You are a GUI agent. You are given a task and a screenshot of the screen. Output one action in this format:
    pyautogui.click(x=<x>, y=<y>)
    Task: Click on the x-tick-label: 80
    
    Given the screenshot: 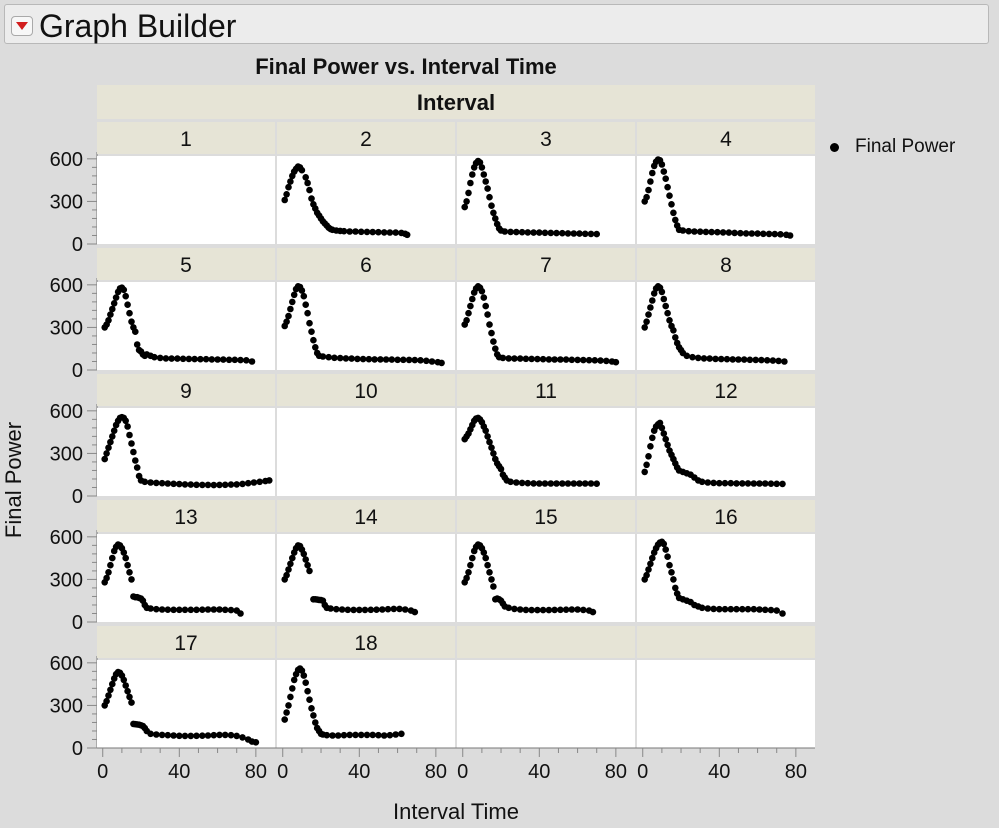 What is the action you would take?
    pyautogui.click(x=436, y=772)
    